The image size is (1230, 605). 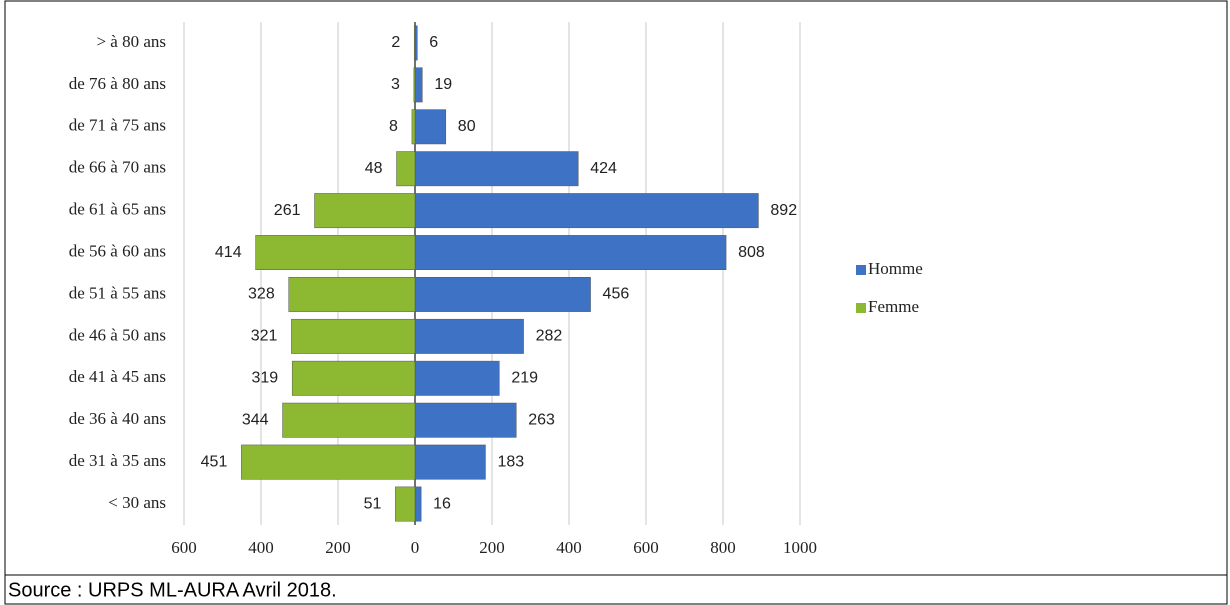 I want to click on y-tick-label: de 61 à 65 ans, so click(x=117, y=209).